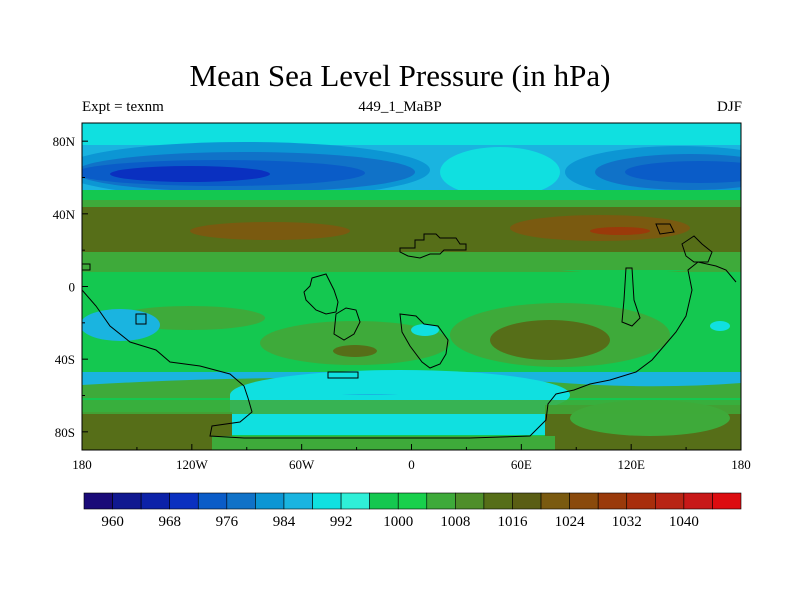 Image resolution: width=800 pixels, height=600 pixels. I want to click on field-antarctic-ring, so click(411, 407).